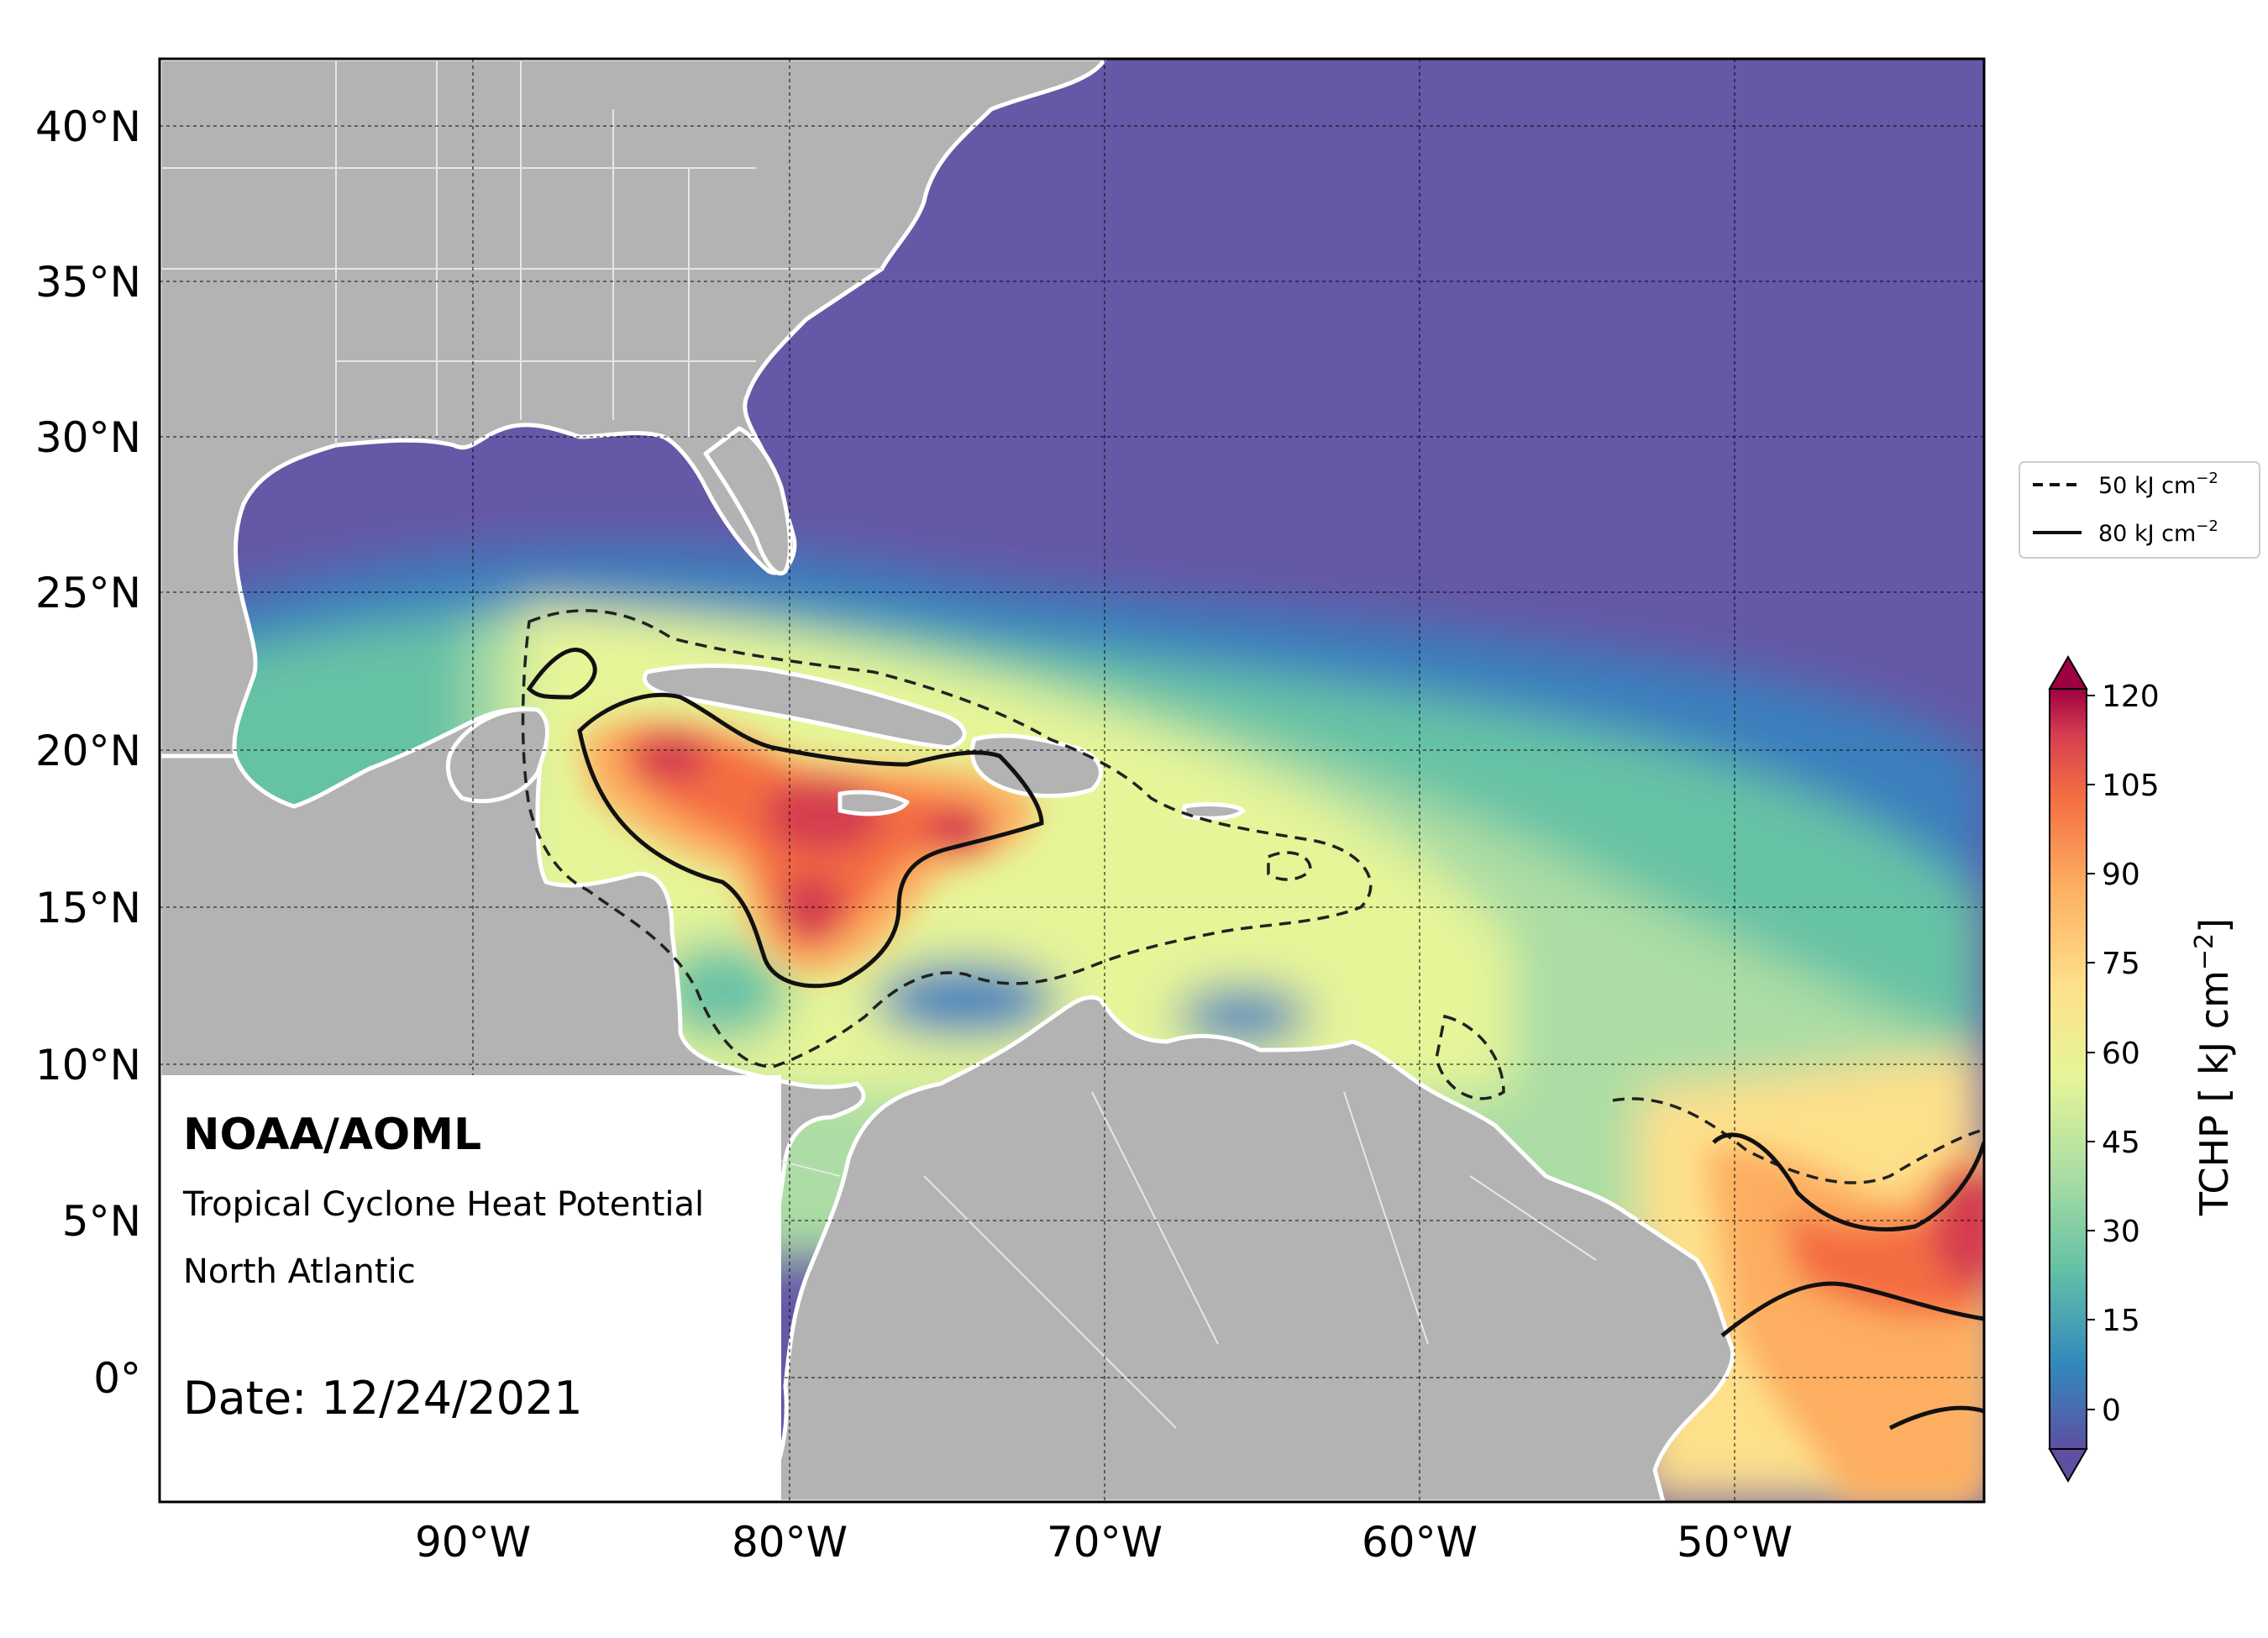  Describe the element at coordinates (1214, 811) in the screenshot. I see `puerto-rico` at that location.